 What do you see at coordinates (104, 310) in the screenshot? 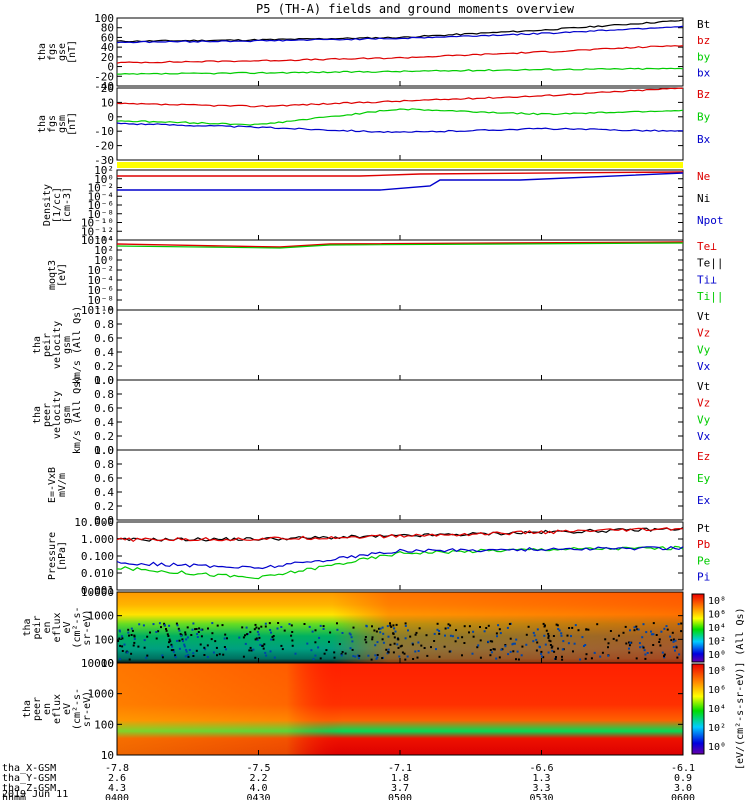
I see `ytick-label: 1.0` at bounding box center [104, 310].